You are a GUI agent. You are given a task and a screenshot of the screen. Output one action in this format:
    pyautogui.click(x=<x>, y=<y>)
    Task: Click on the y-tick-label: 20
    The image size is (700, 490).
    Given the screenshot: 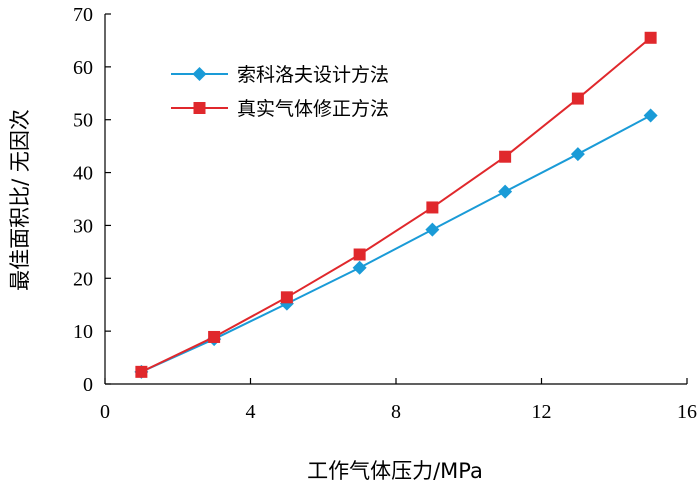 What is the action you would take?
    pyautogui.click(x=83, y=279)
    